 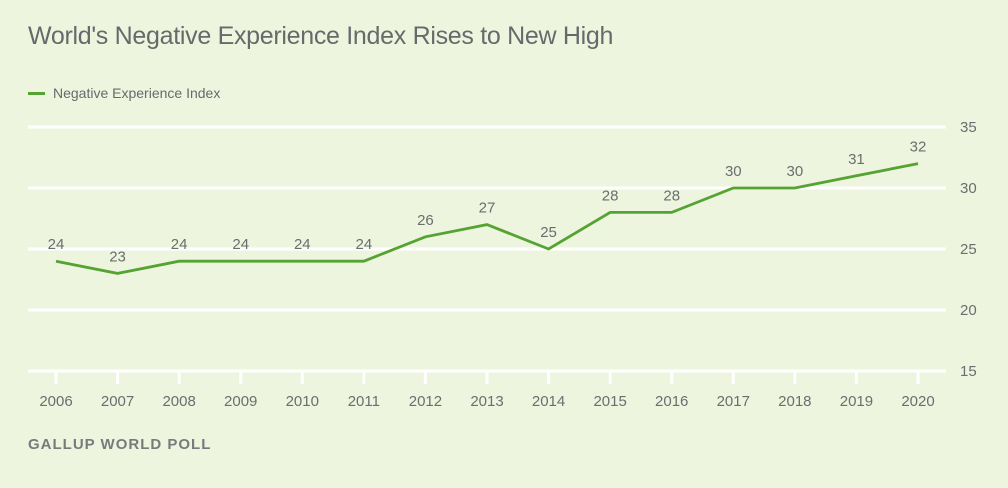 What do you see at coordinates (968, 249) in the screenshot?
I see `y-tick-label: 25` at bounding box center [968, 249].